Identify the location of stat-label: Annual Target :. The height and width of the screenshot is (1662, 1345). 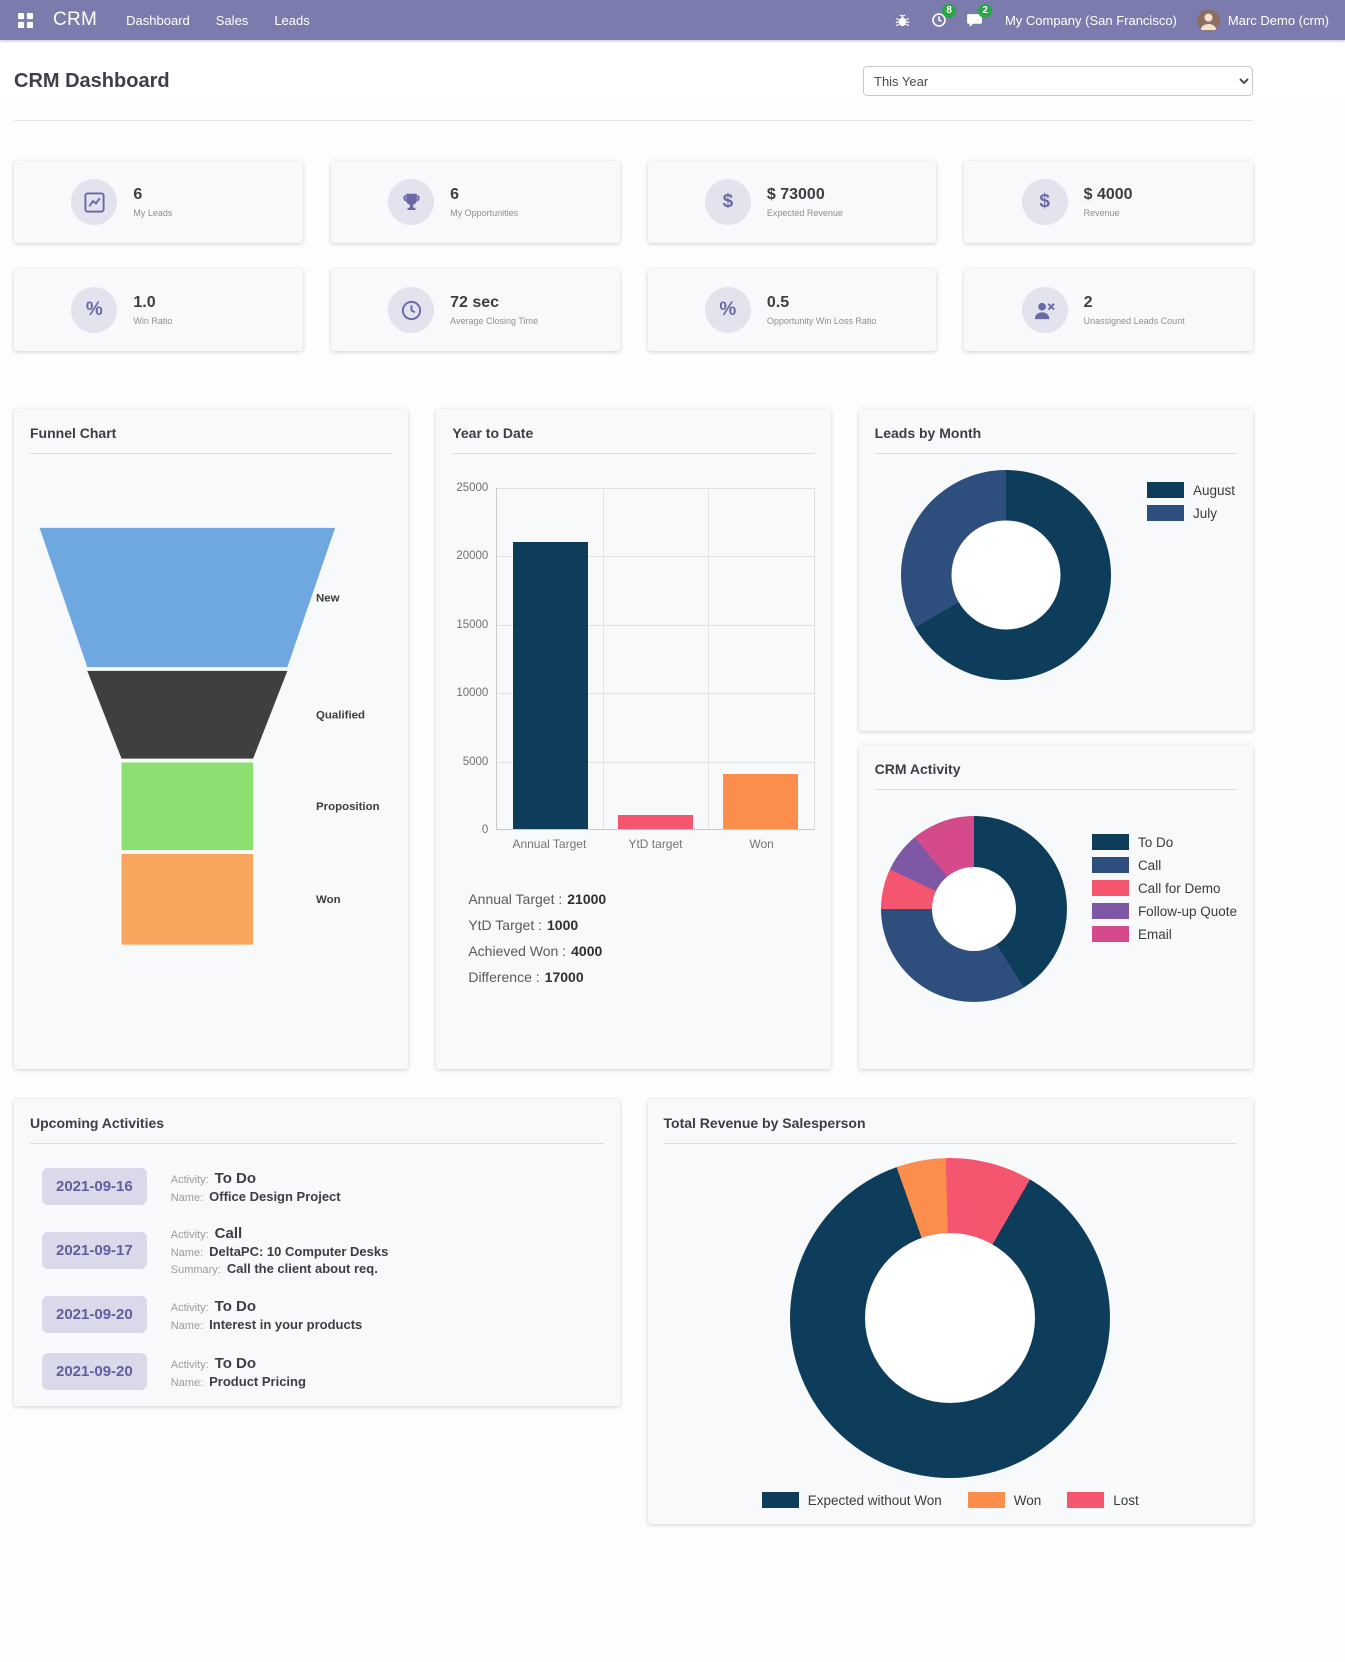
(515, 899).